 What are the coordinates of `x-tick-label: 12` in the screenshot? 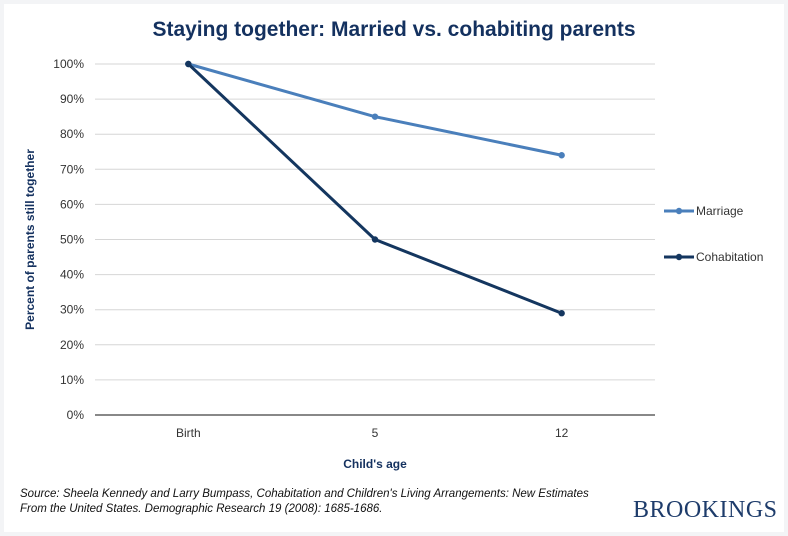 It's located at (562, 433).